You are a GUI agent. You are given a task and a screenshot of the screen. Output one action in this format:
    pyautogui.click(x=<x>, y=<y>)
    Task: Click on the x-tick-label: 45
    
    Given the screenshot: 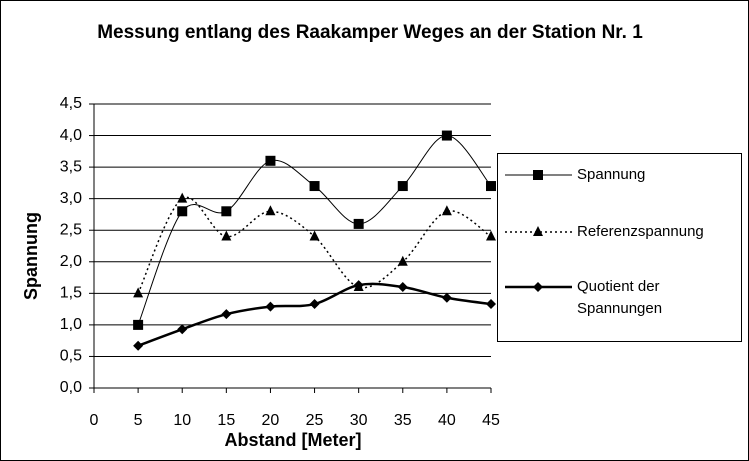 What is the action you would take?
    pyautogui.click(x=491, y=420)
    